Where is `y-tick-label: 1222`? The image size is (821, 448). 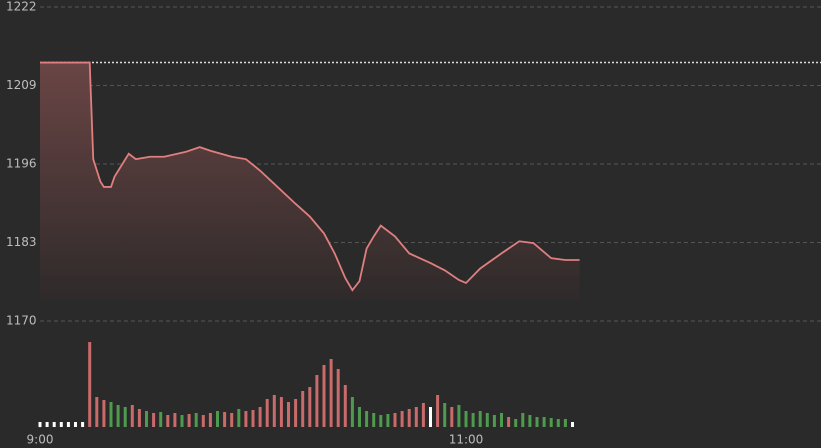 y-tick-label: 1222 is located at coordinates (21, 7).